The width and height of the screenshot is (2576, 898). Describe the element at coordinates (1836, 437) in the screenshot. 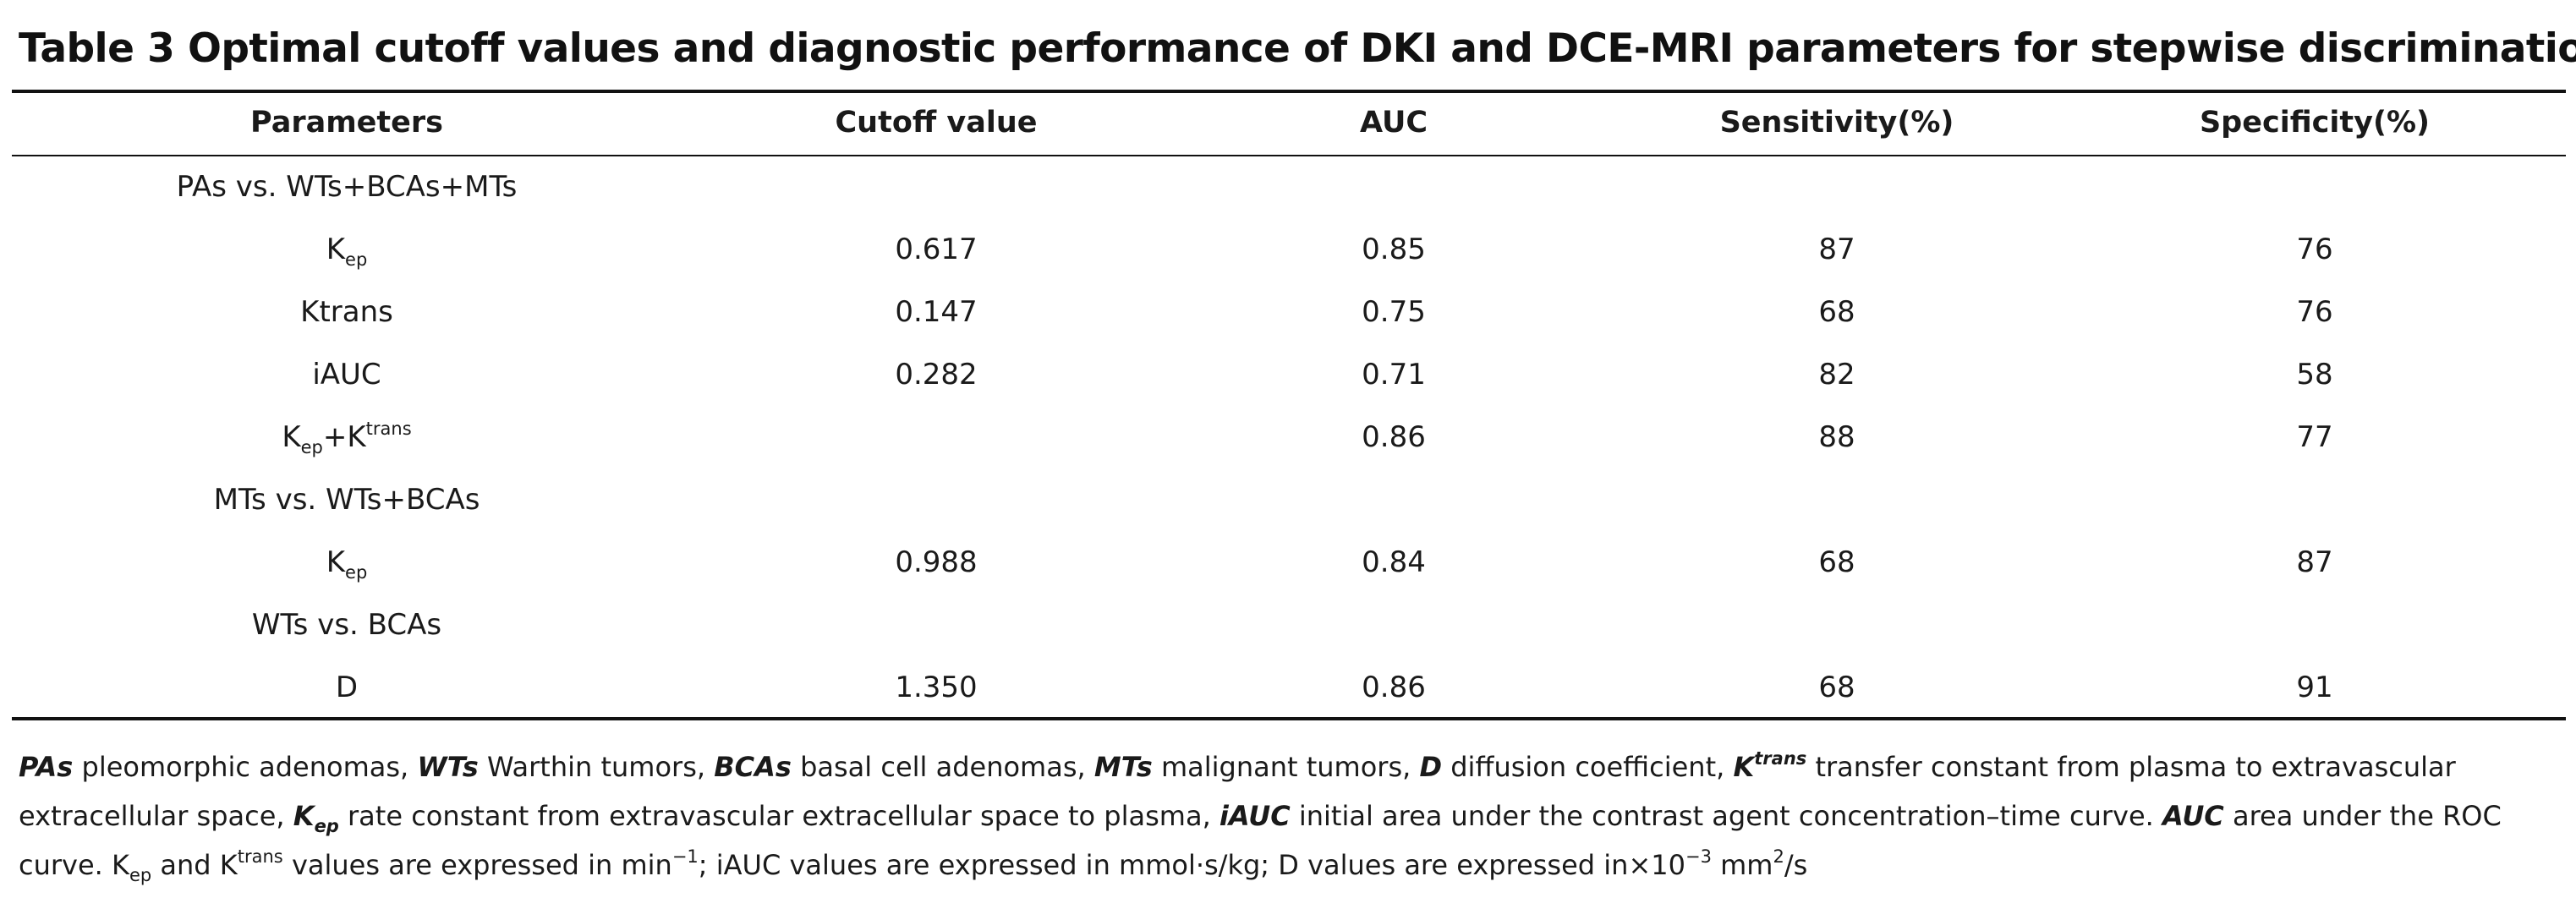

I see `sensitivity-cell: 88` at that location.